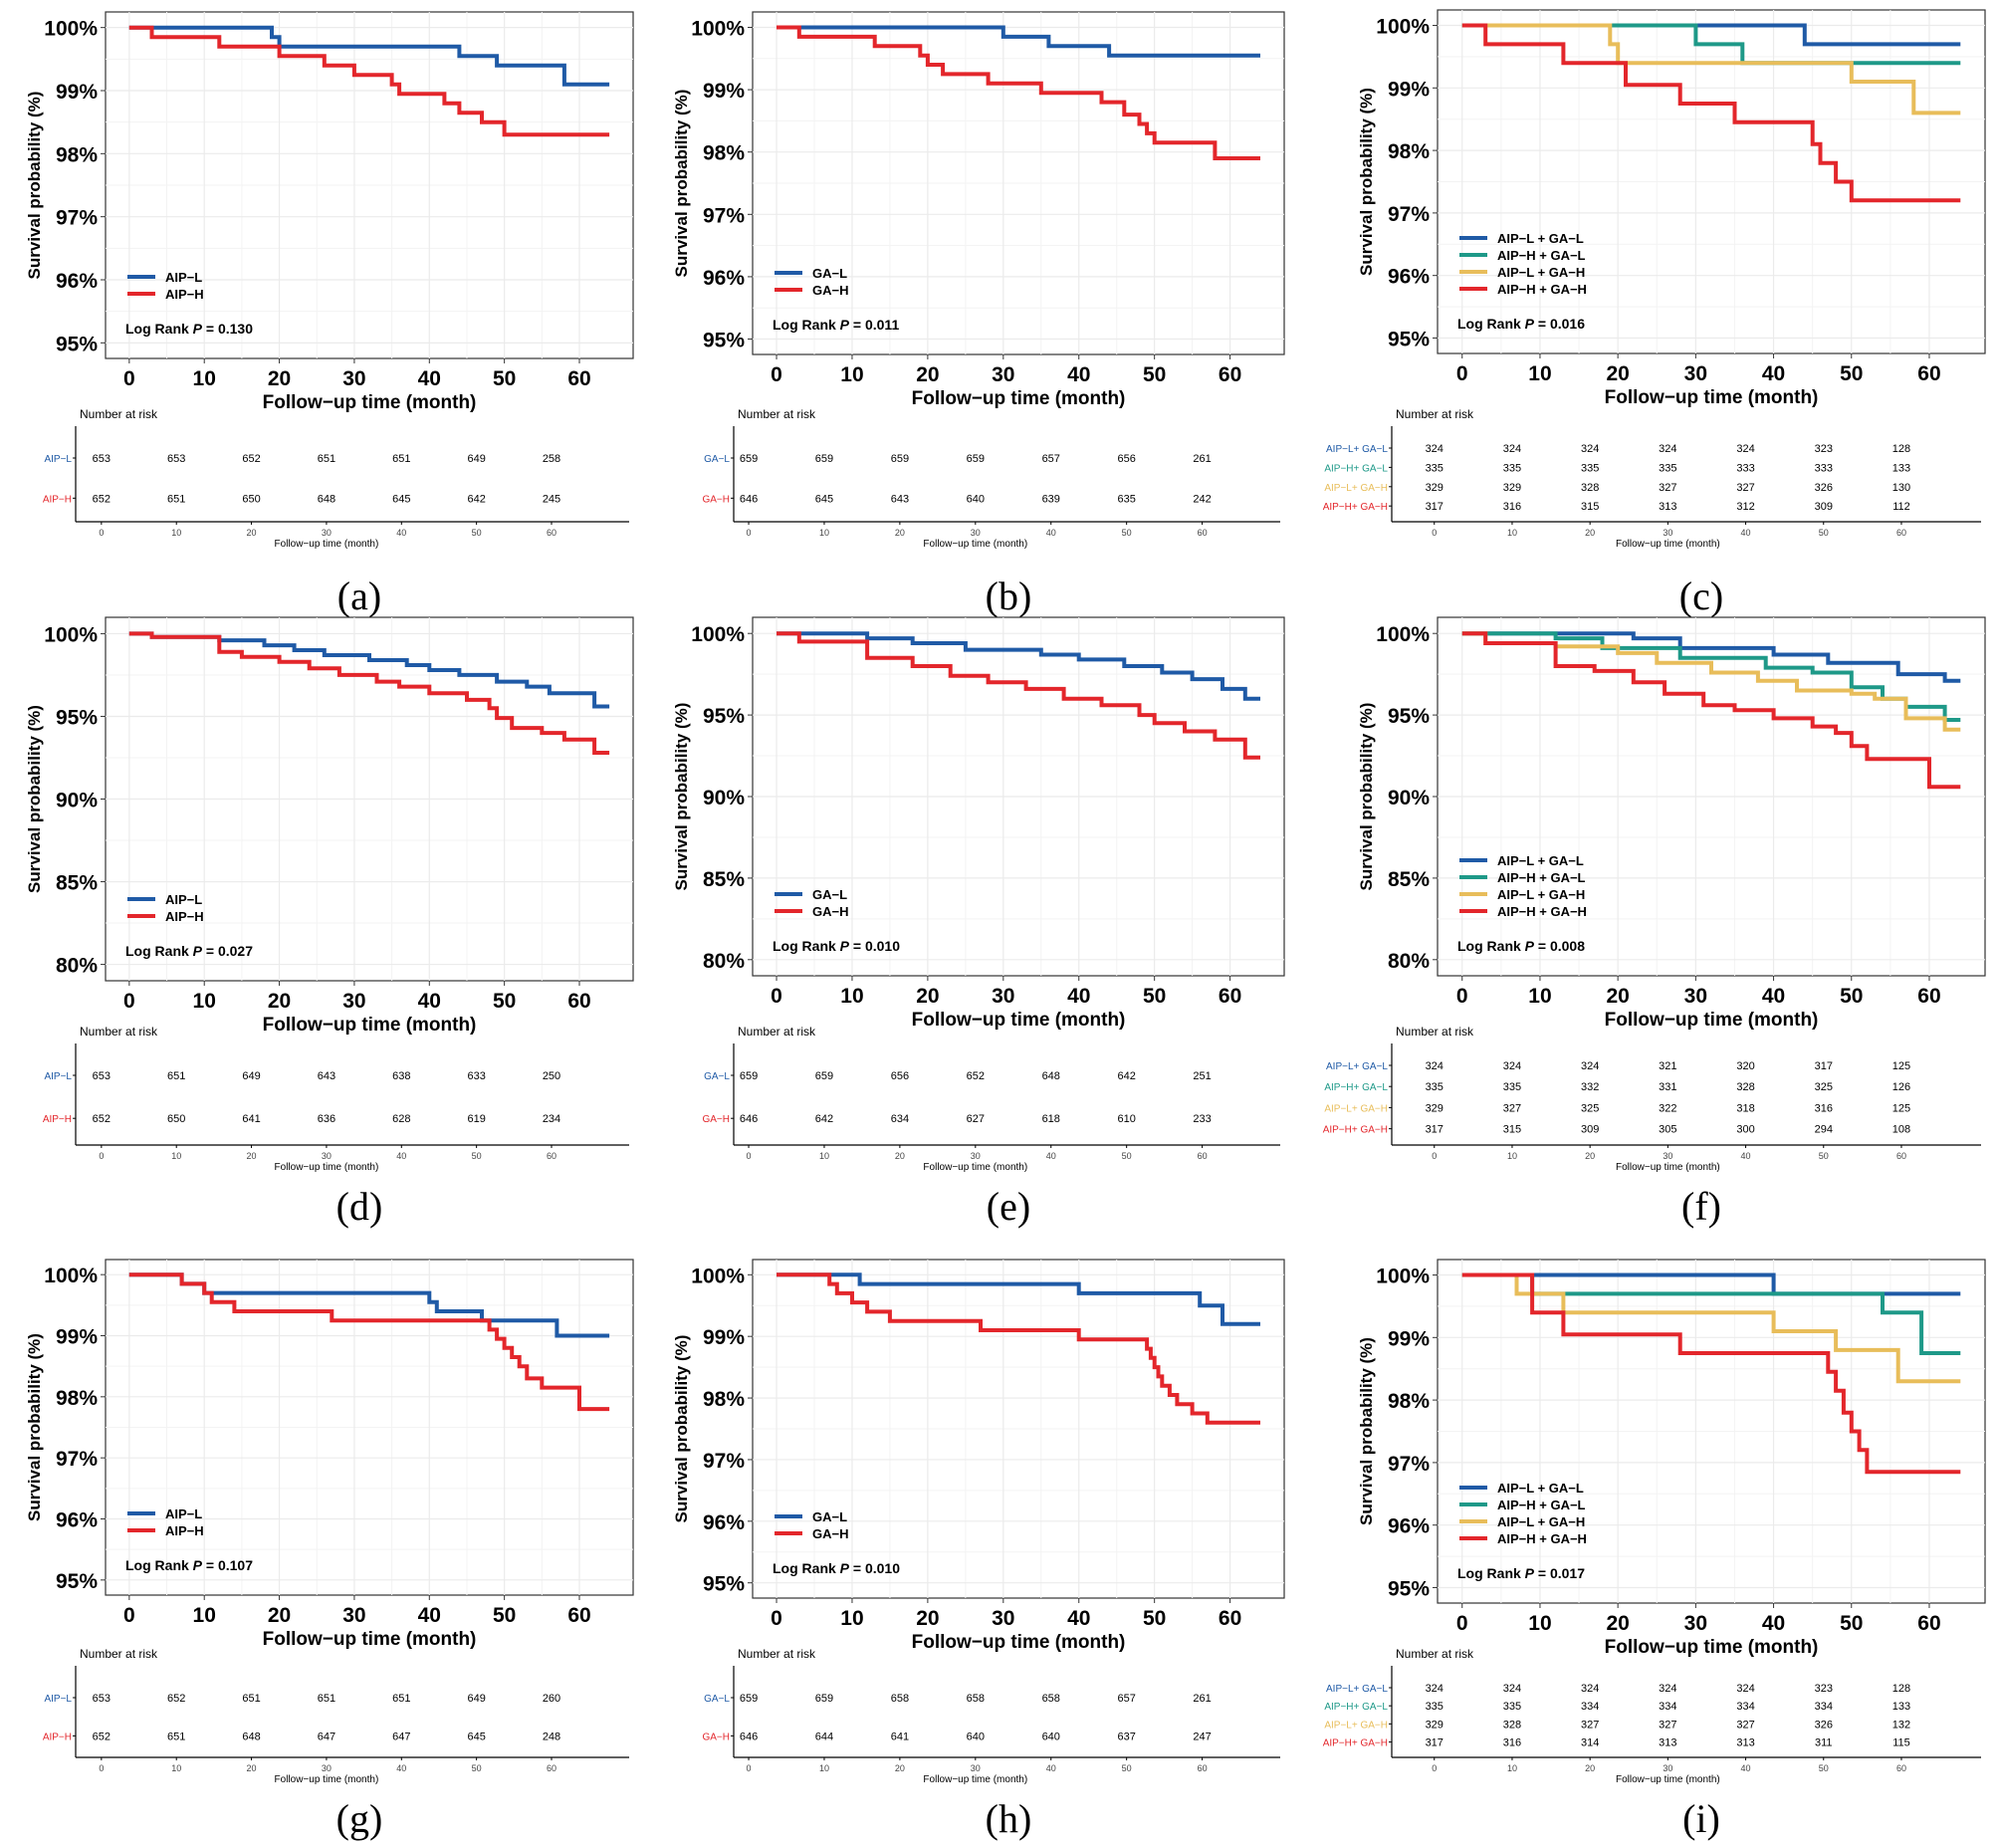  What do you see at coordinates (1824, 1156) in the screenshot?
I see `risk-x-tick-label: 50` at bounding box center [1824, 1156].